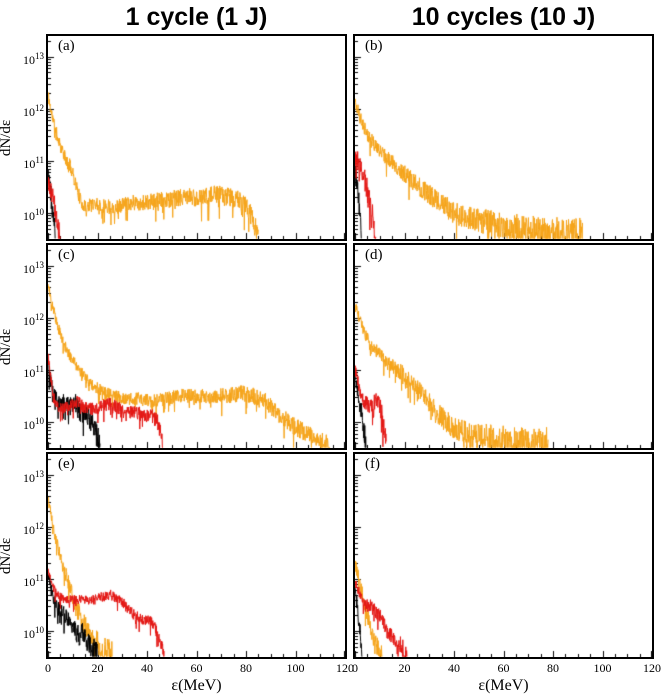 This screenshot has height=700, width=663. I want to click on plot-canvas-d, so click(503, 346).